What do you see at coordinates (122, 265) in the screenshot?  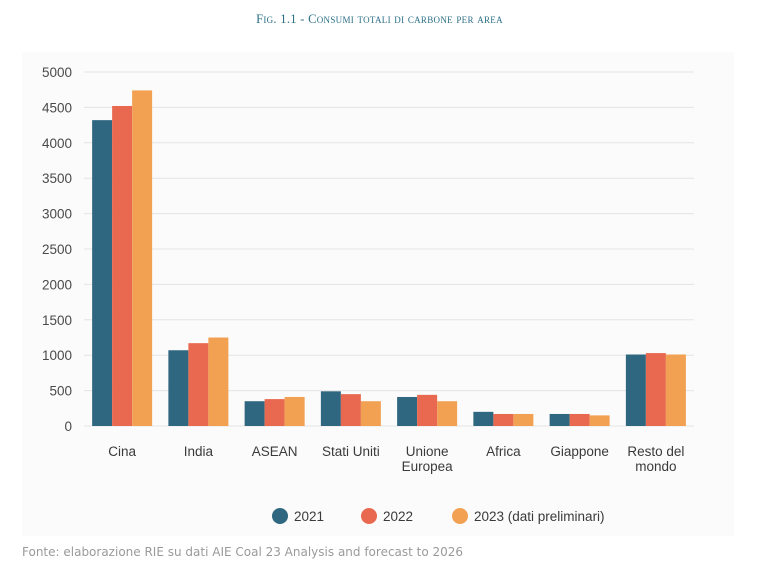 I see `bar-2022-cina` at bounding box center [122, 265].